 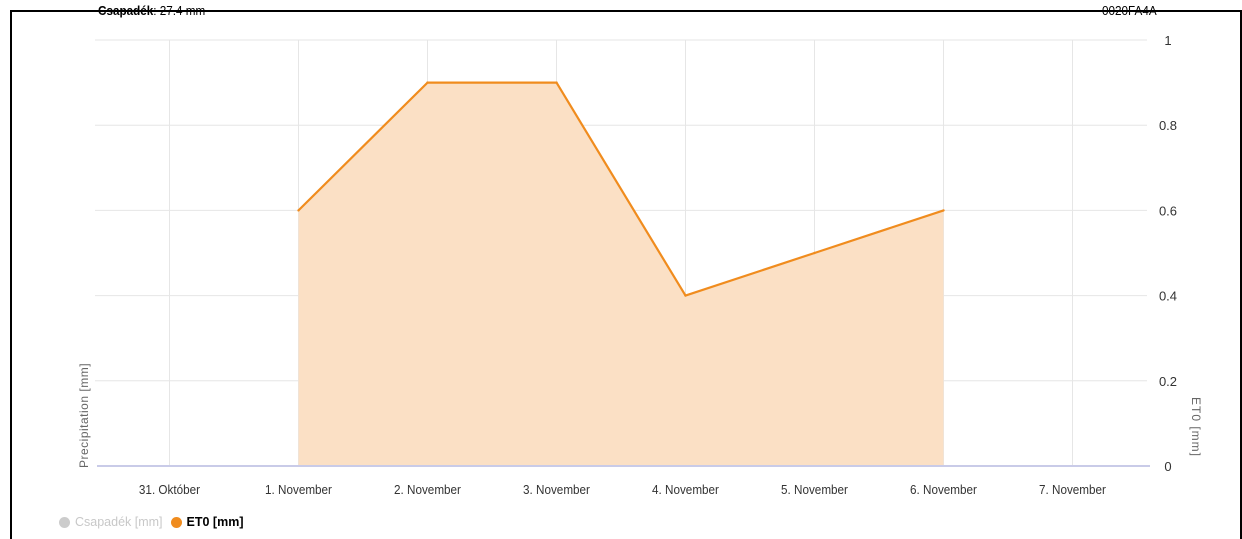 I want to click on legend: Csapadék [mm] ET0 [mm], so click(x=155, y=522).